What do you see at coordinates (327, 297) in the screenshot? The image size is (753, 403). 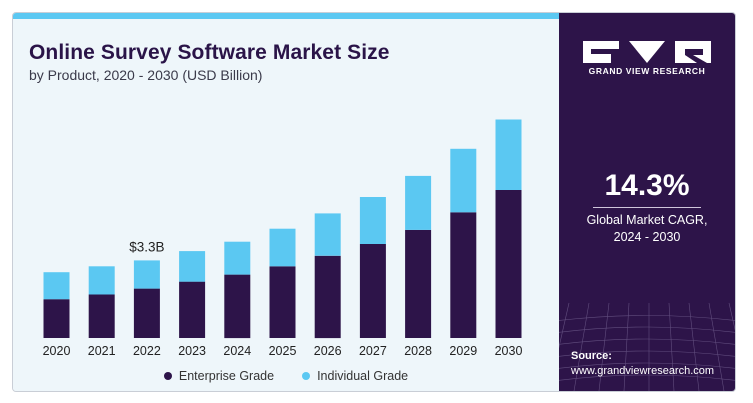 I see `bar-enterprise-2026` at bounding box center [327, 297].